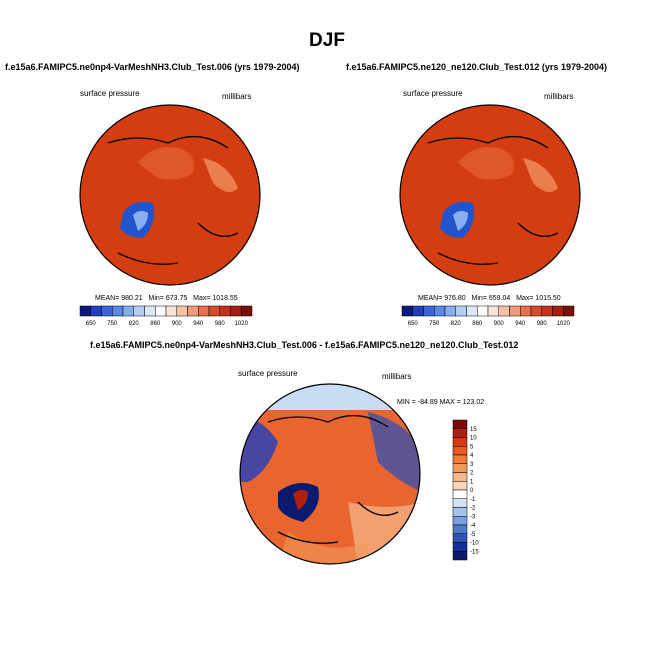 The image size is (654, 654). Describe the element at coordinates (434, 324) in the screenshot. I see `panel-b-colorbar-tick-label: 750` at that location.